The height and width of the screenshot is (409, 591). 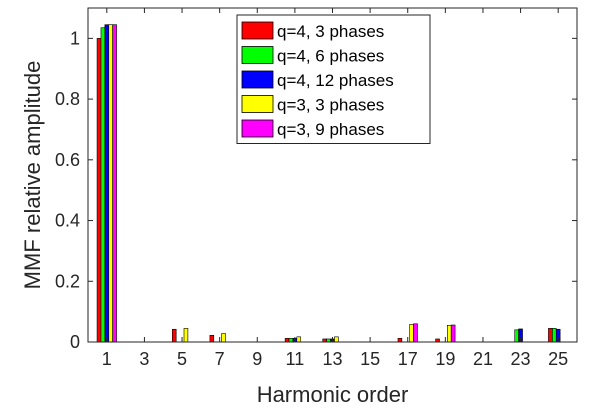 What do you see at coordinates (212, 339) in the screenshot?
I see `bar-q-4-3-phases-h7` at bounding box center [212, 339].